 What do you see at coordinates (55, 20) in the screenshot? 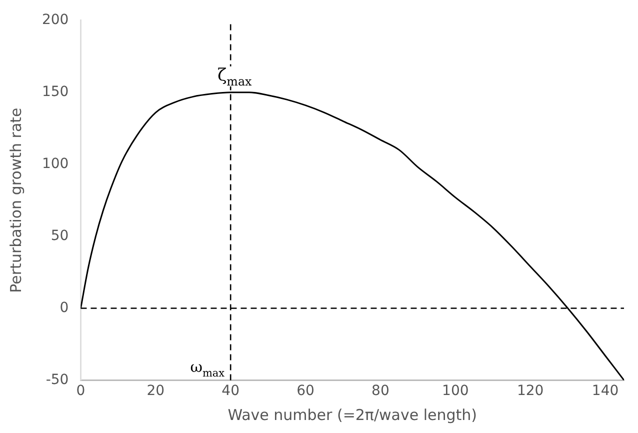
I see `y-tick-label: 200` at bounding box center [55, 20].